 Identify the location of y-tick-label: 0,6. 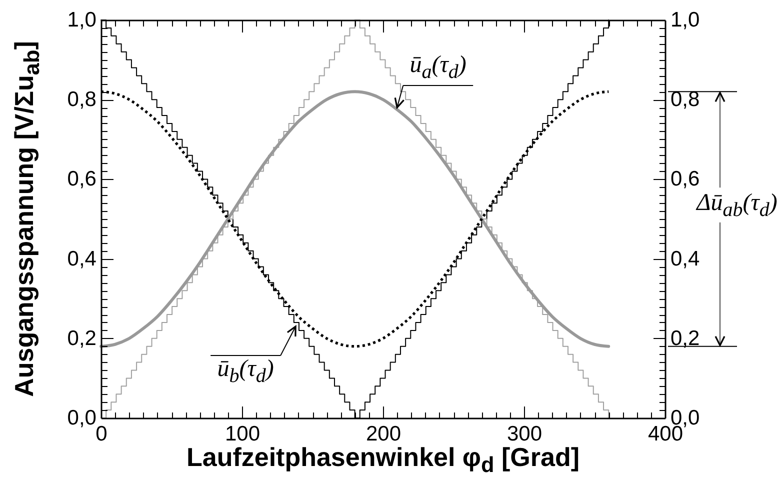
(81, 179).